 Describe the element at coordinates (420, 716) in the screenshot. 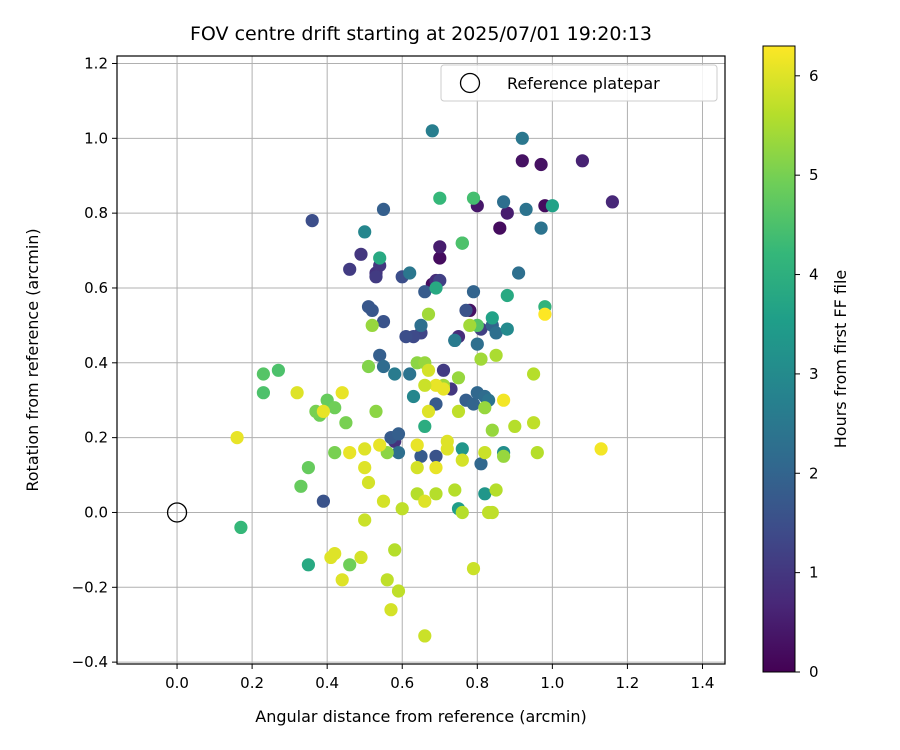

I see `x-axis-label: Angular distance from reference (arcmin)` at that location.